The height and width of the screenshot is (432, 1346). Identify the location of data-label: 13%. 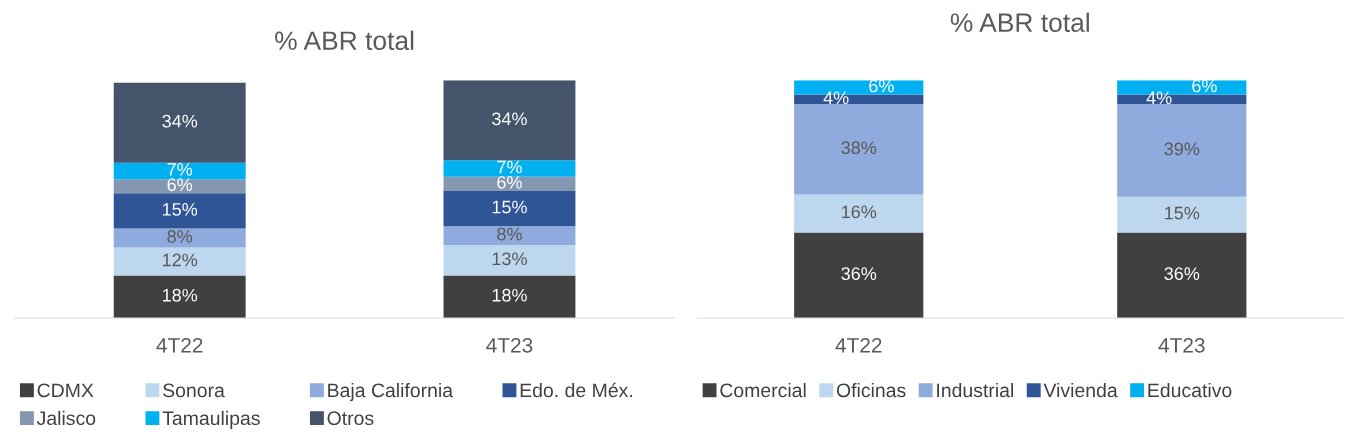
(509, 259).